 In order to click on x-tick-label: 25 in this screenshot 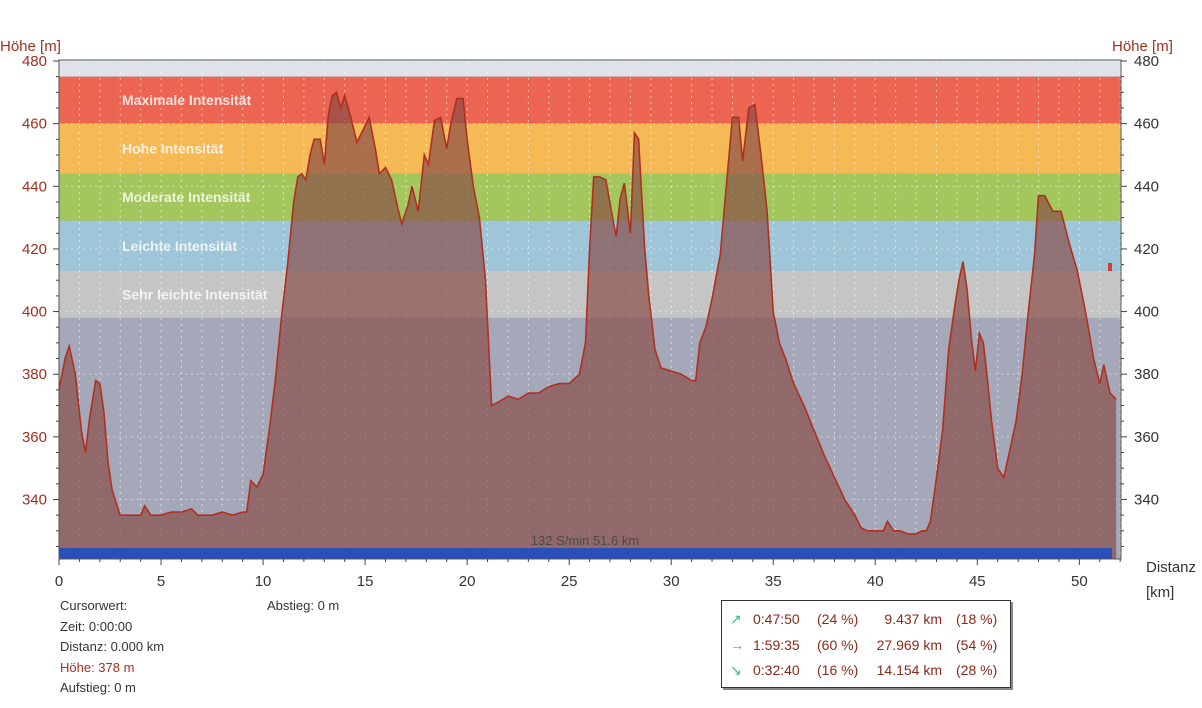, I will do `click(569, 581)`.